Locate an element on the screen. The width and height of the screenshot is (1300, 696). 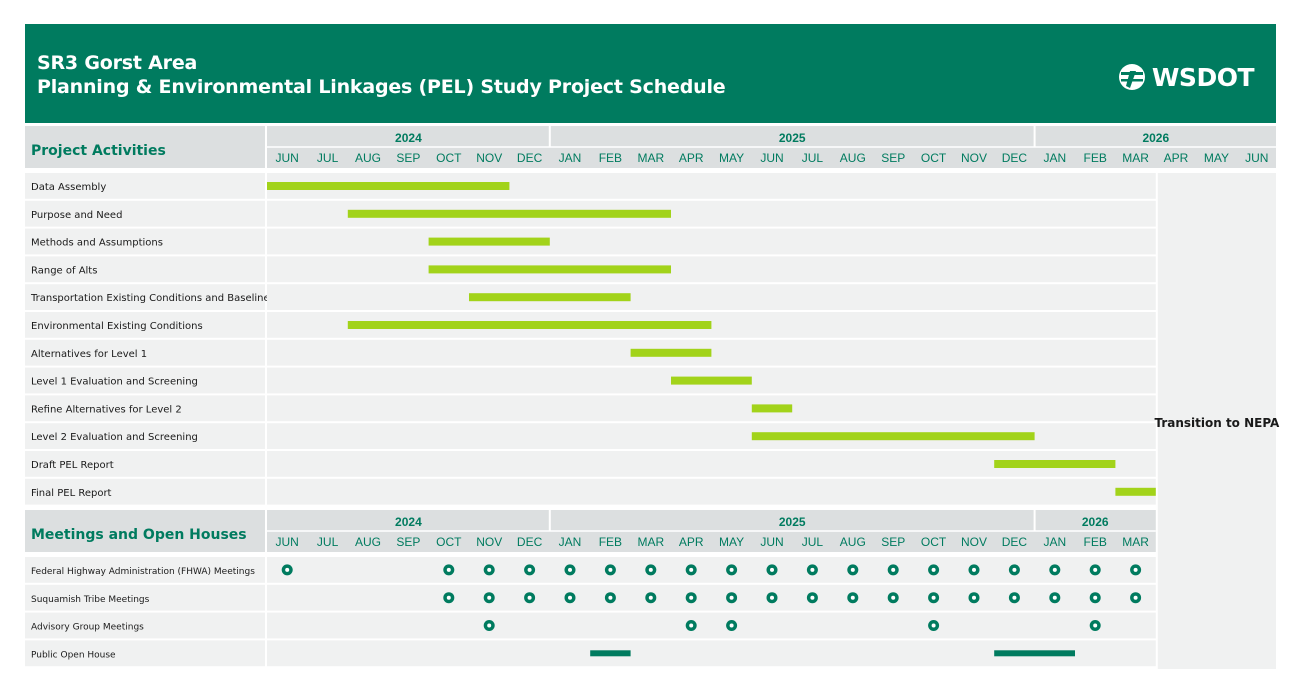
task-label: Level 2 Evaluation and Screening is located at coordinates (114, 437).